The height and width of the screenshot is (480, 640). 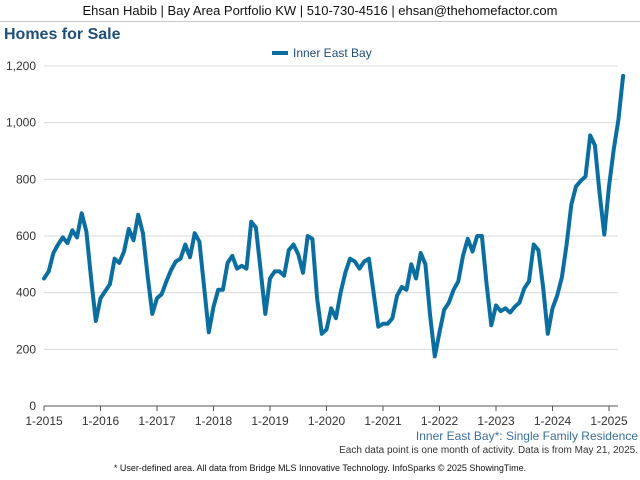 I want to click on x-tick-label: 1-2015, so click(x=44, y=421).